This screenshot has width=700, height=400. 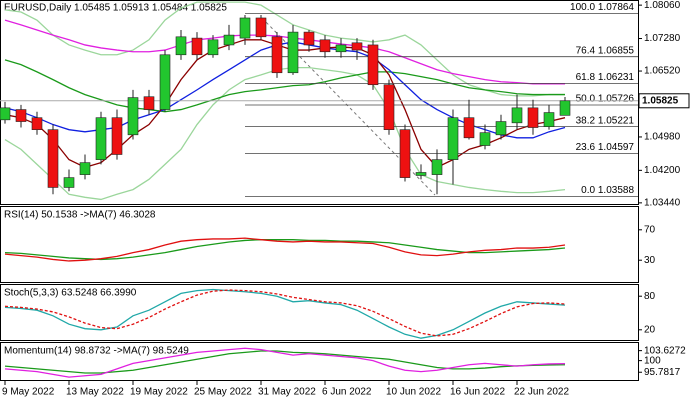 What do you see at coordinates (660, 100) in the screenshot?
I see `price-box-label: 1.05825` at bounding box center [660, 100].